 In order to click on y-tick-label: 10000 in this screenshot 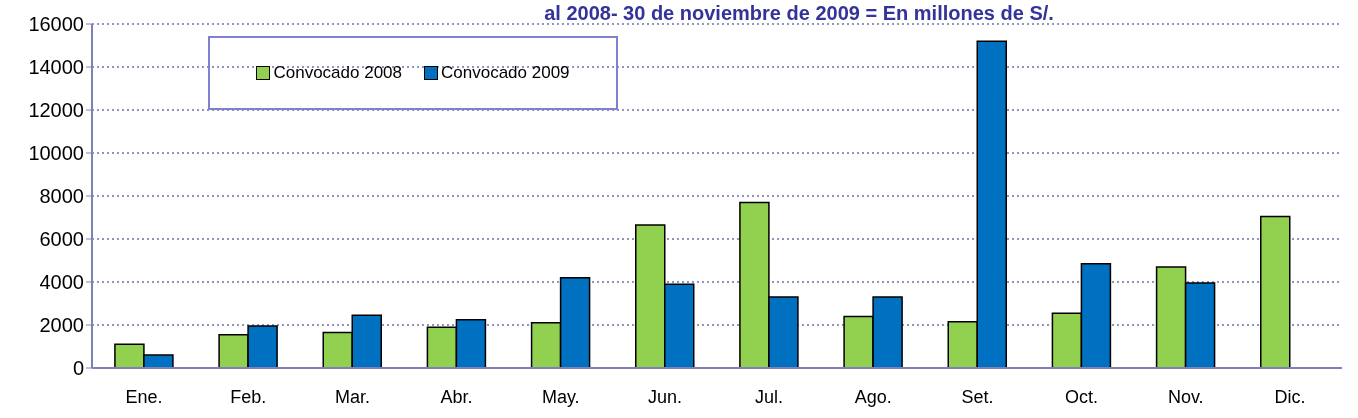, I will do `click(56, 153)`.